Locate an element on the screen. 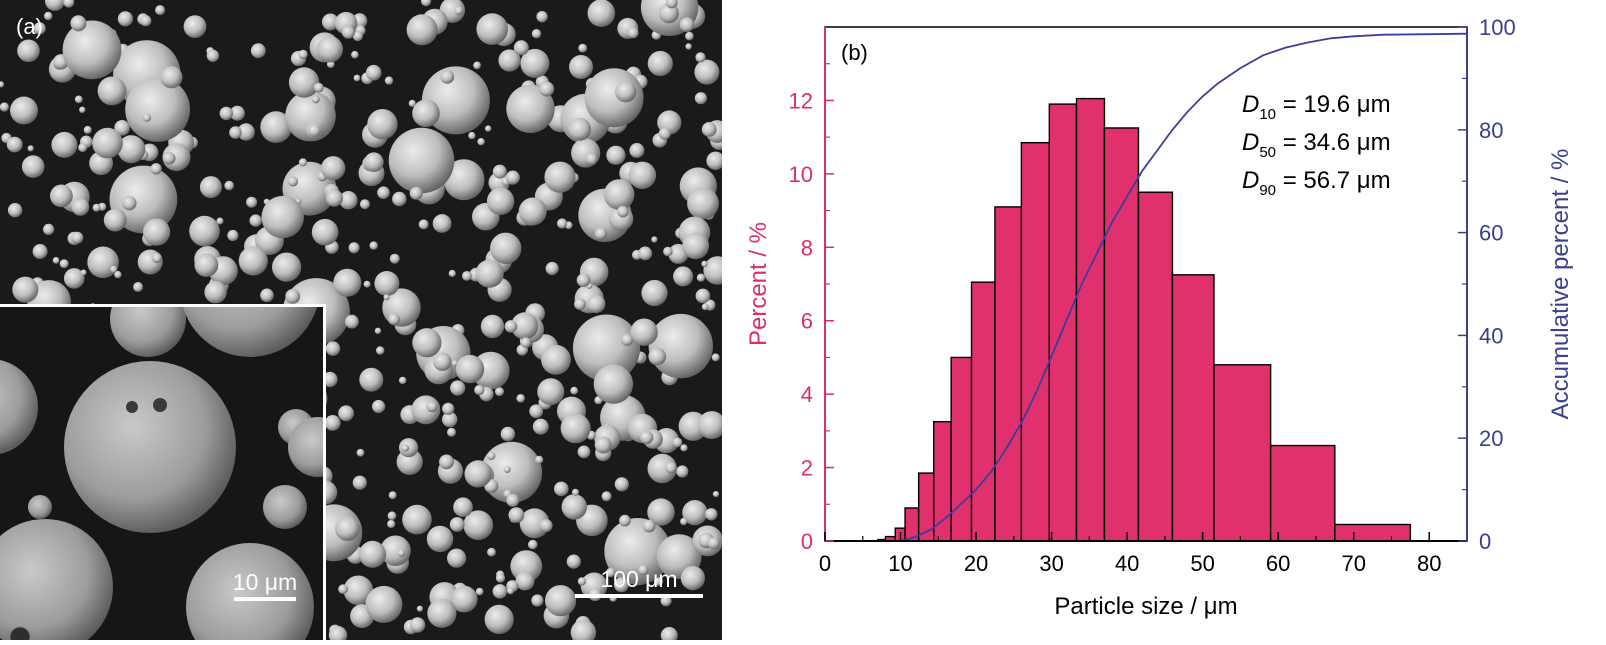  y-left-tick-label: 6 is located at coordinates (807, 321).